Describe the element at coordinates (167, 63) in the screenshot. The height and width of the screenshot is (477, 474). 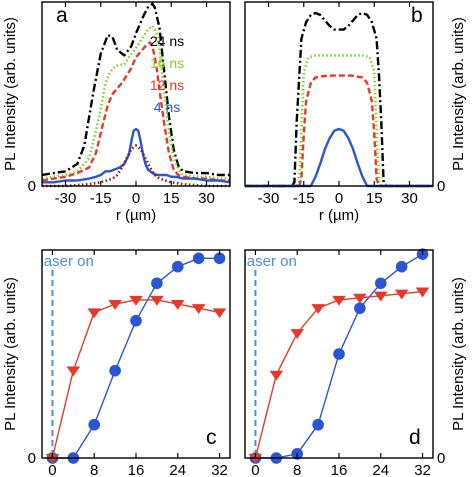
I see `legend-entry: 16 ns` at that location.